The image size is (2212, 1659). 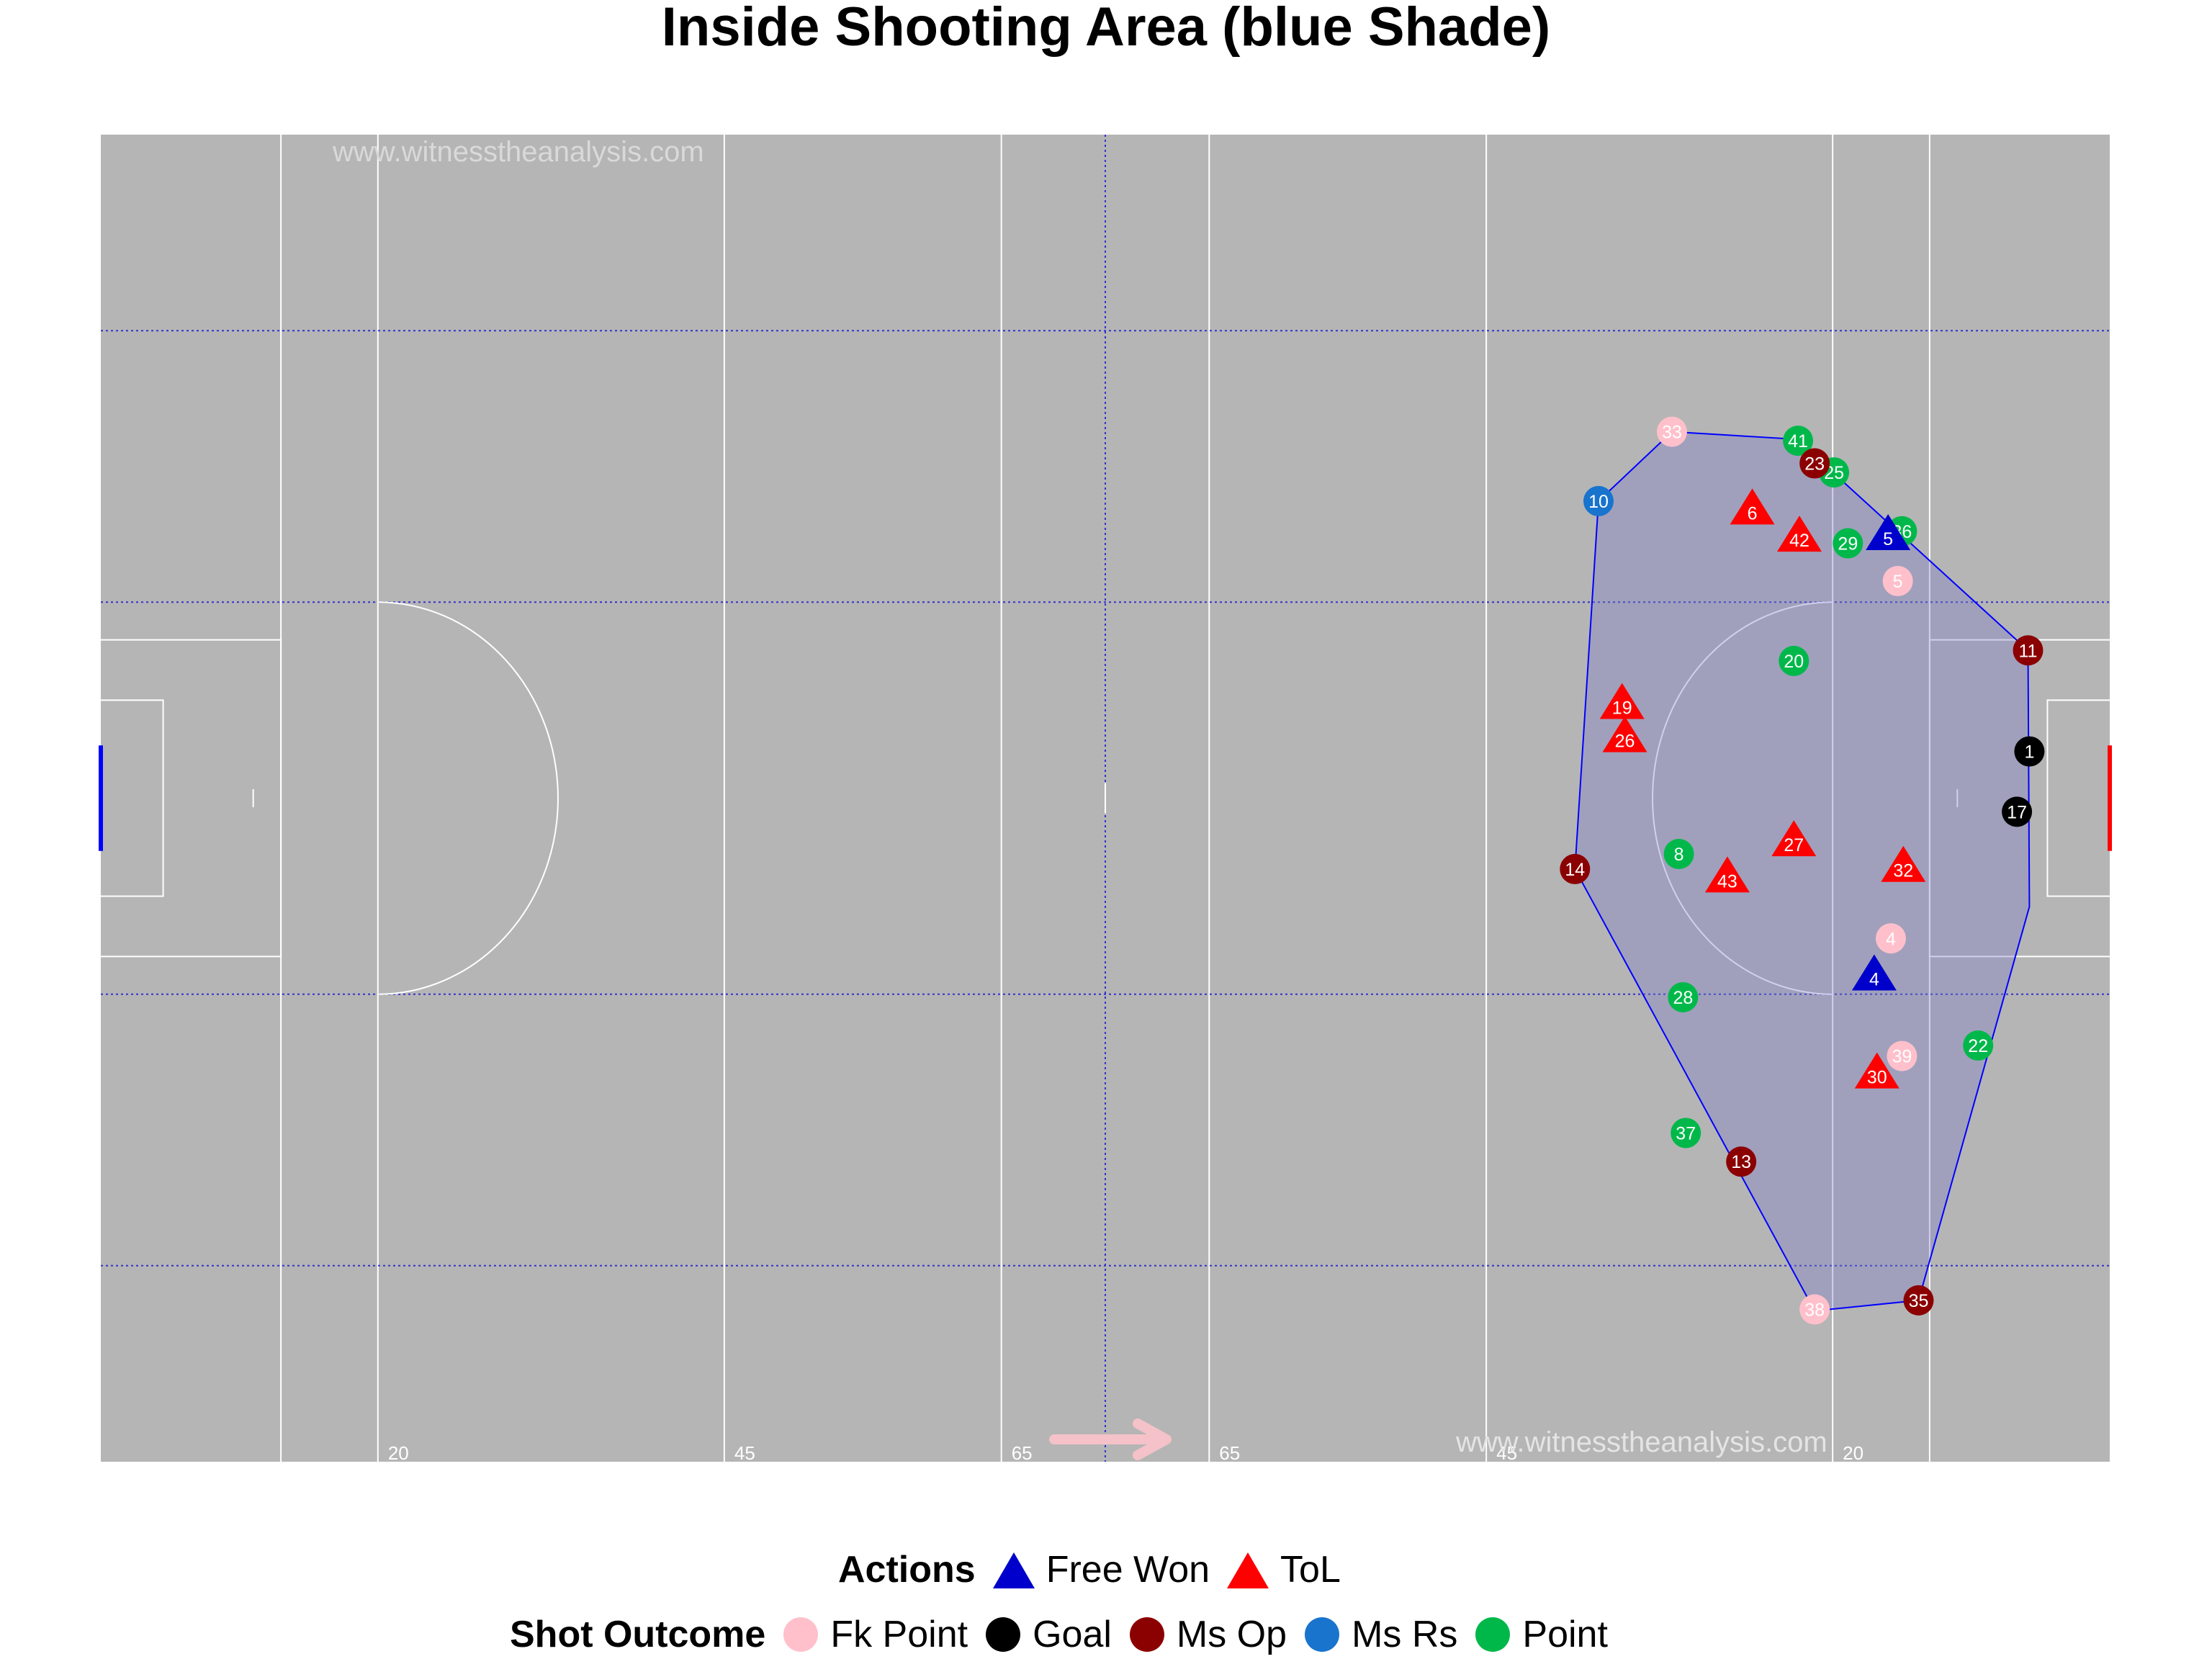 I want to click on right-arc, so click(x=1743, y=798).